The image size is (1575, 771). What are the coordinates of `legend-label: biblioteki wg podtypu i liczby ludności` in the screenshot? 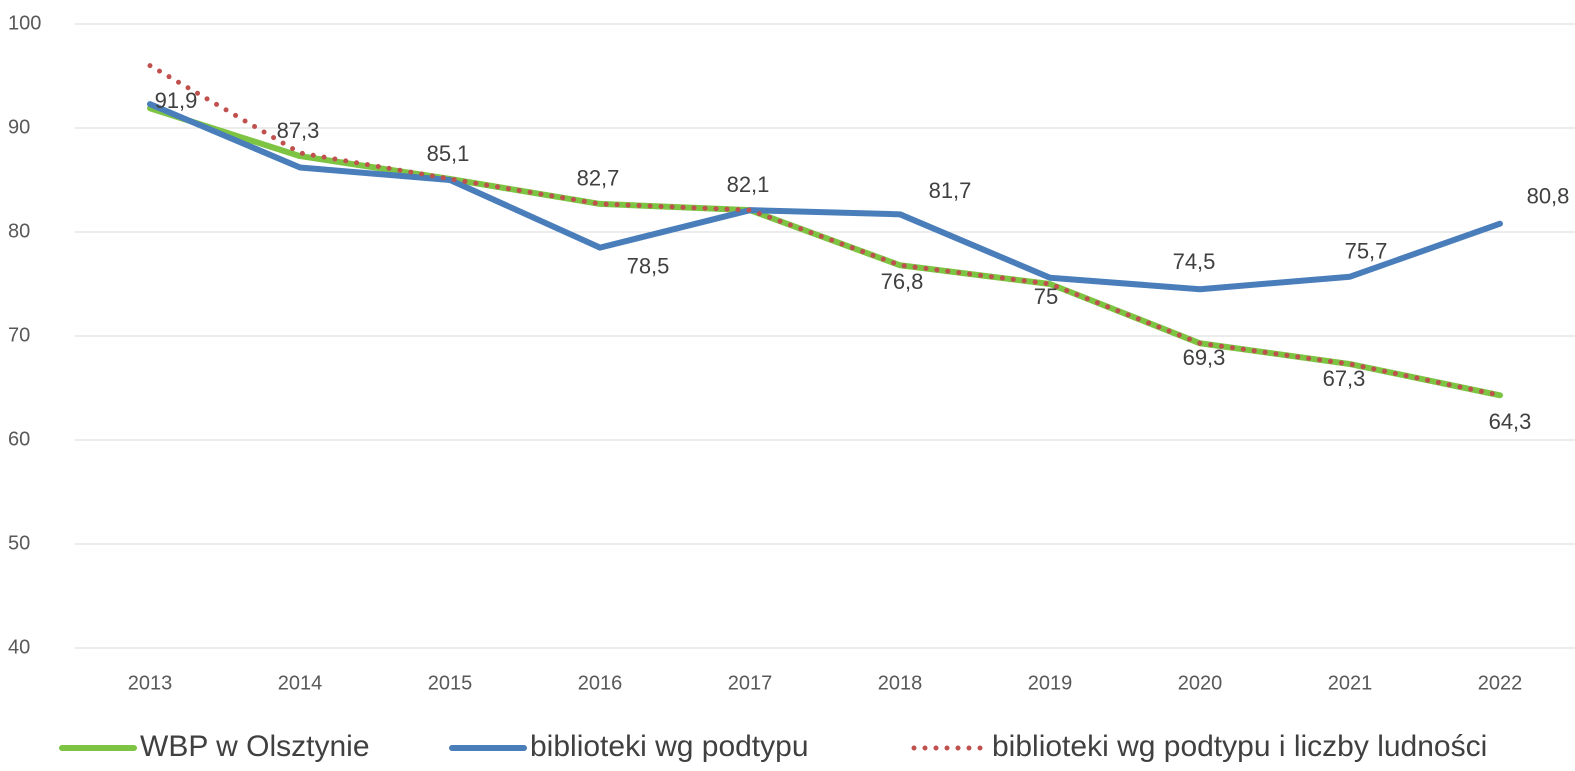 It's located at (1239, 746).